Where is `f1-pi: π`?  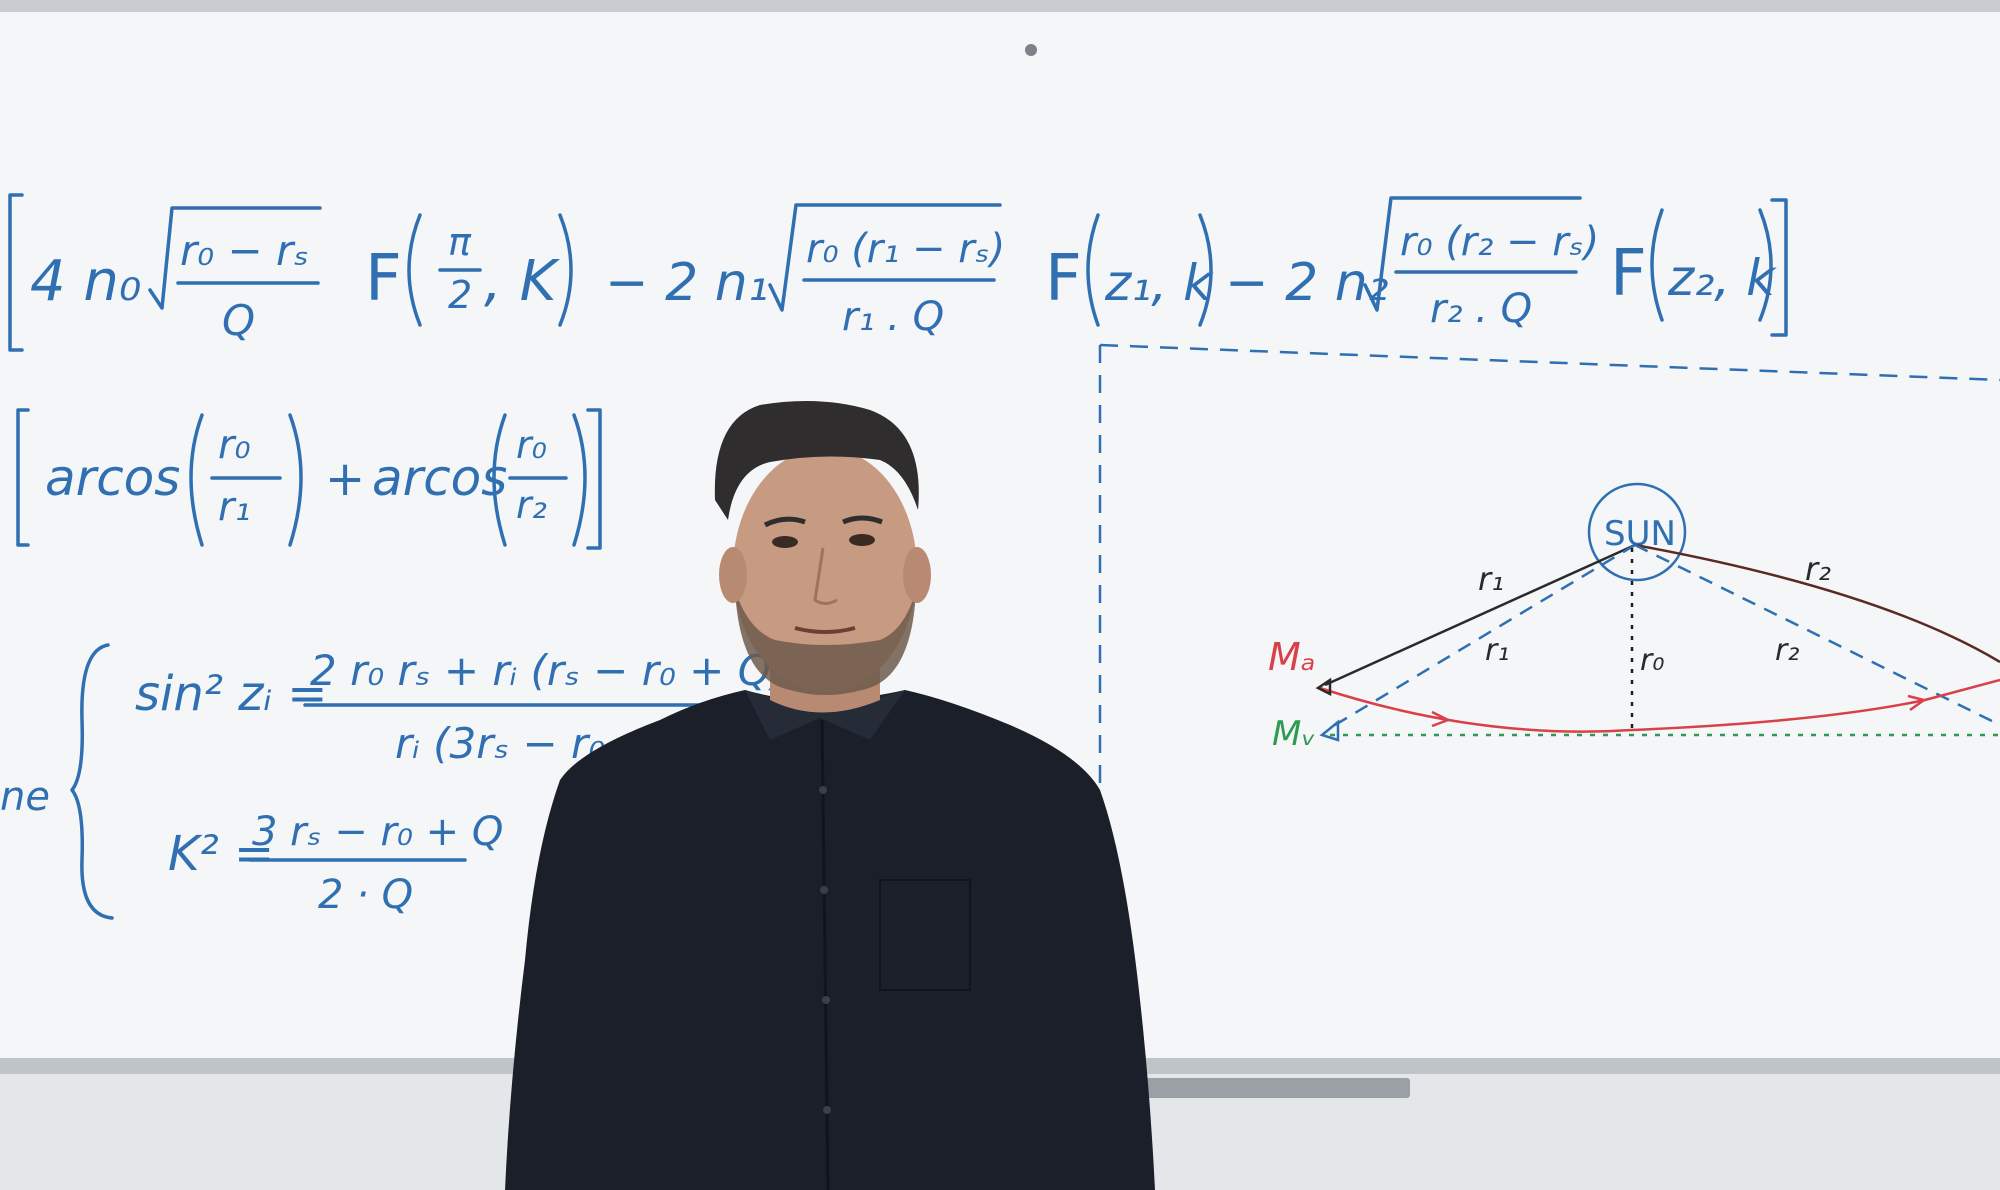 f1-pi: π is located at coordinates (460, 242).